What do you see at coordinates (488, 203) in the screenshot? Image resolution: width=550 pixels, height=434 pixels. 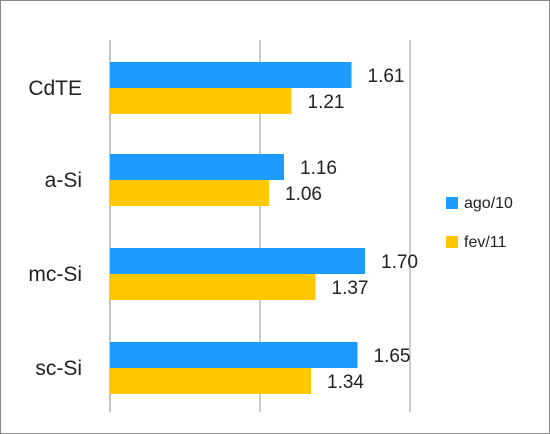 I see `legend-label: ago/10` at bounding box center [488, 203].